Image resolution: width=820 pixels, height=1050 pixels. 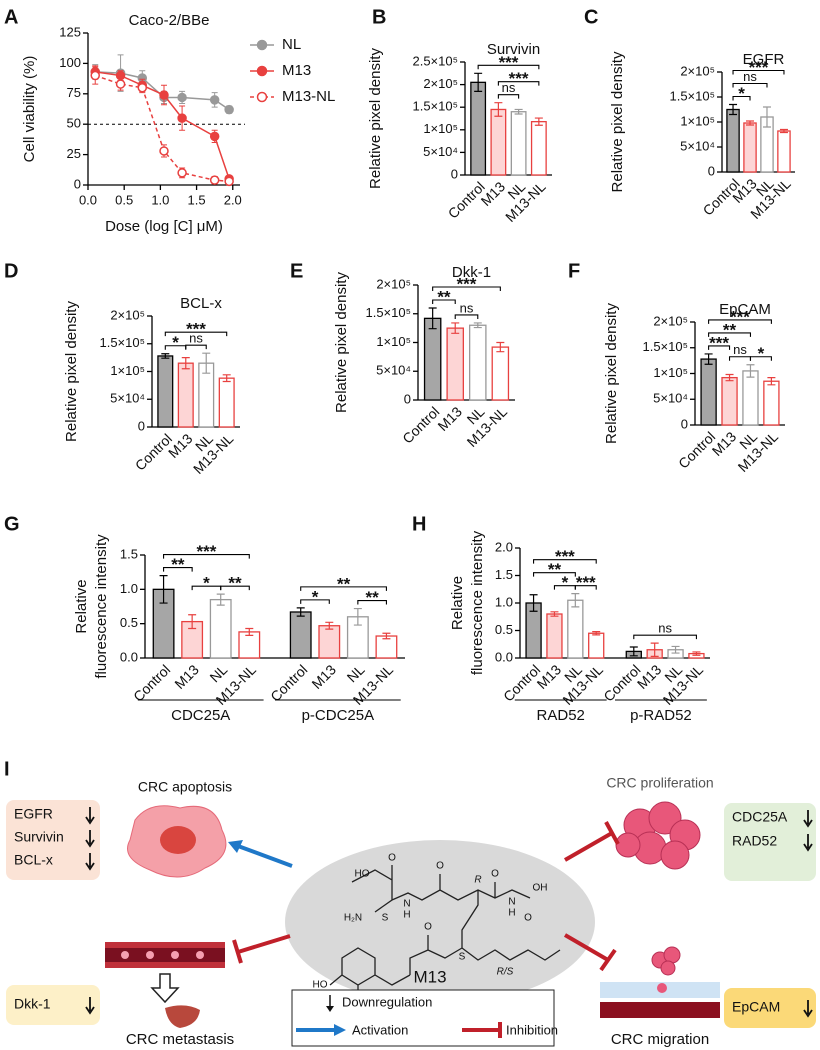 What do you see at coordinates (201, 303) in the screenshot?
I see `chart-title: BCL-x` at bounding box center [201, 303].